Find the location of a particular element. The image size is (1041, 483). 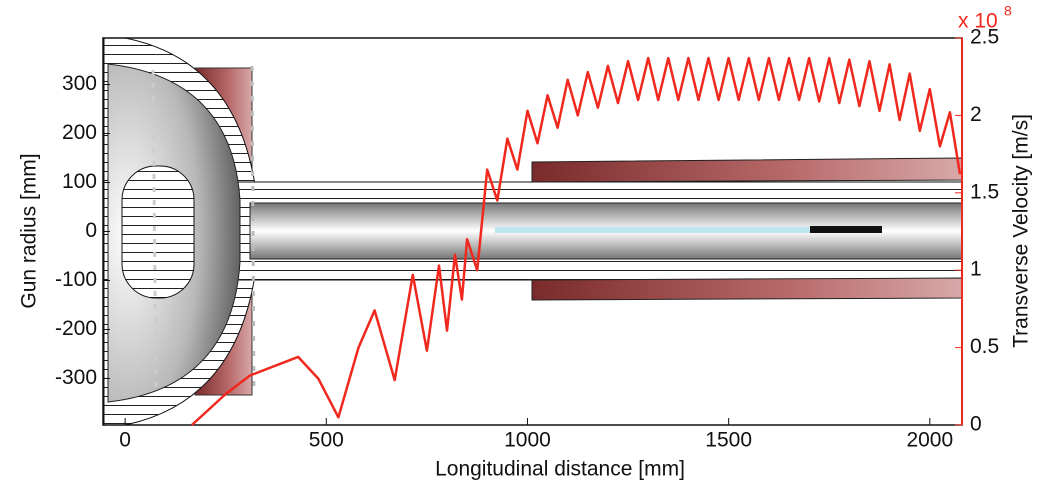

cathode-cavity is located at coordinates (158, 232).